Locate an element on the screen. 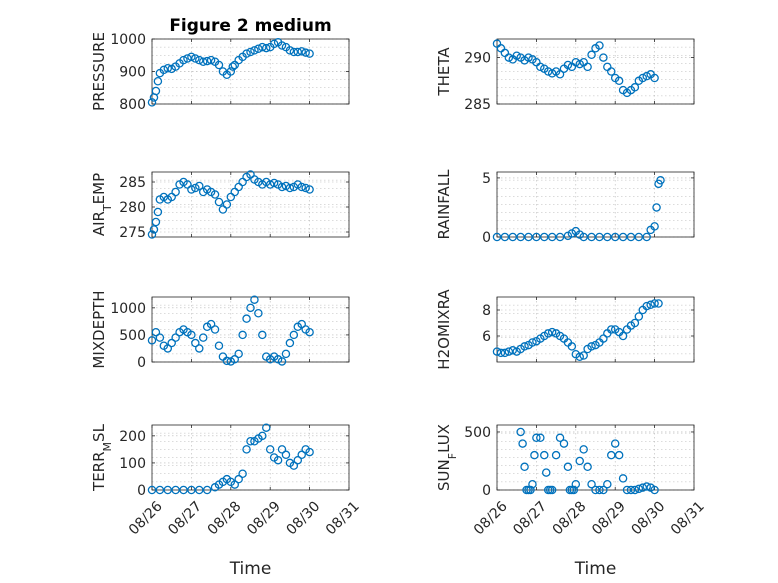  rainfall-ytick-label: 0 is located at coordinates (486, 238).